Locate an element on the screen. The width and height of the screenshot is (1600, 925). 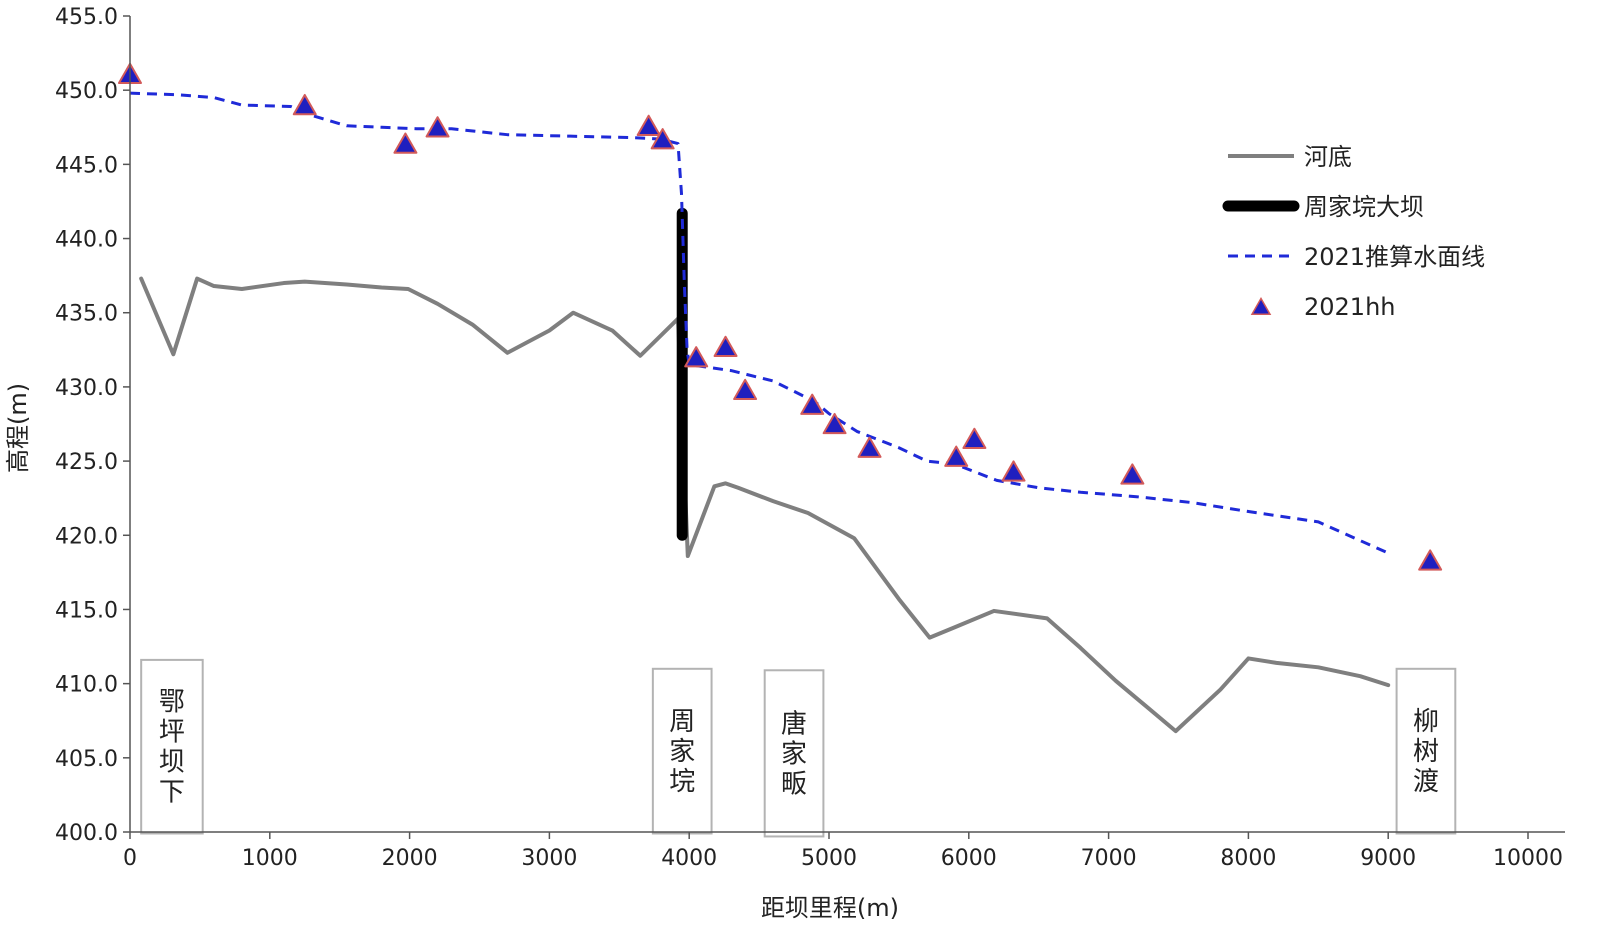
station-label-char: 坪 is located at coordinates (172, 733).